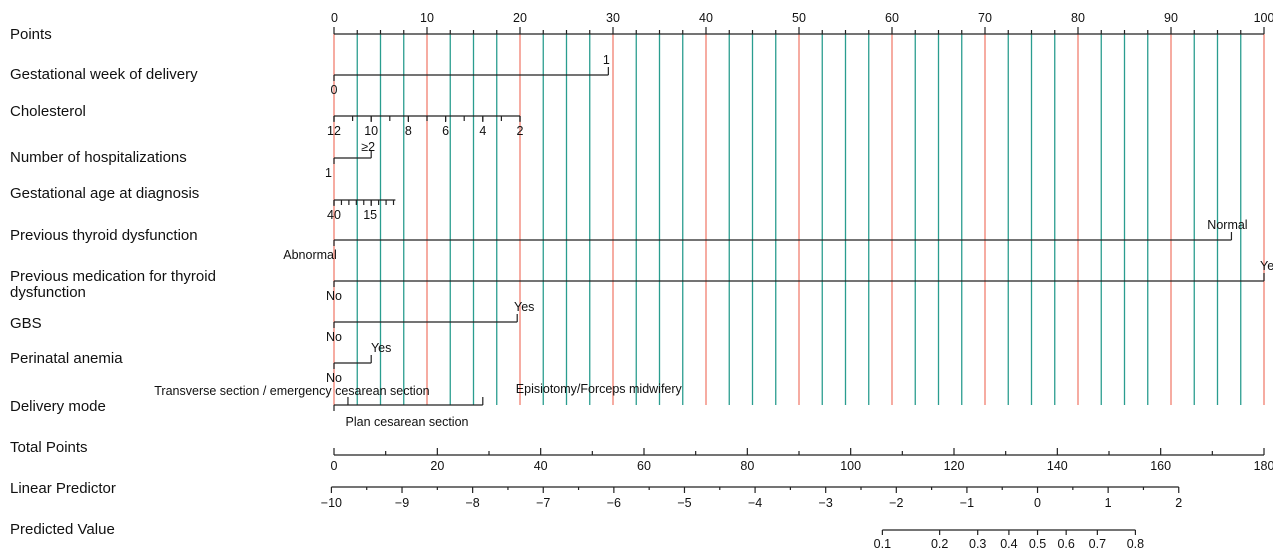  Describe the element at coordinates (328, 173) in the screenshot. I see `row-3-tick-label: 1` at that location.